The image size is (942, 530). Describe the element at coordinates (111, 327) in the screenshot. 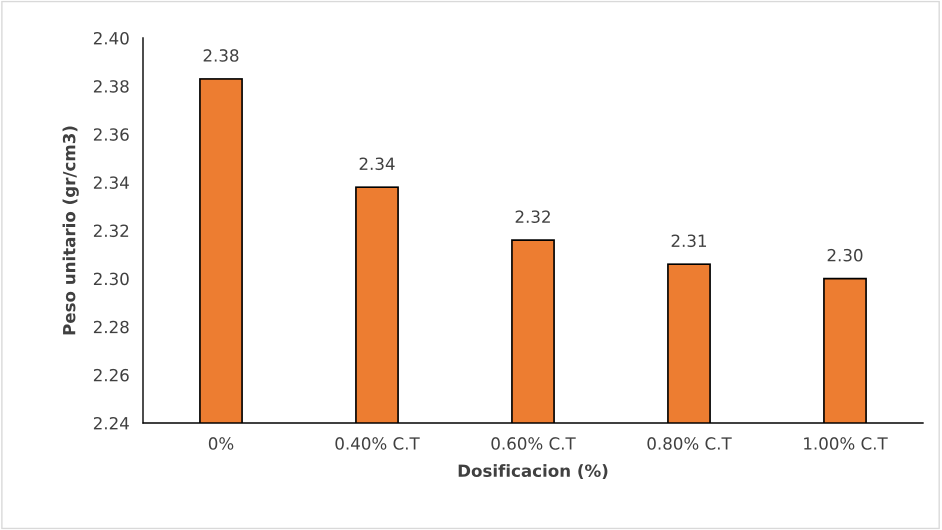

I see `y-tick-label: 2.28` at that location.